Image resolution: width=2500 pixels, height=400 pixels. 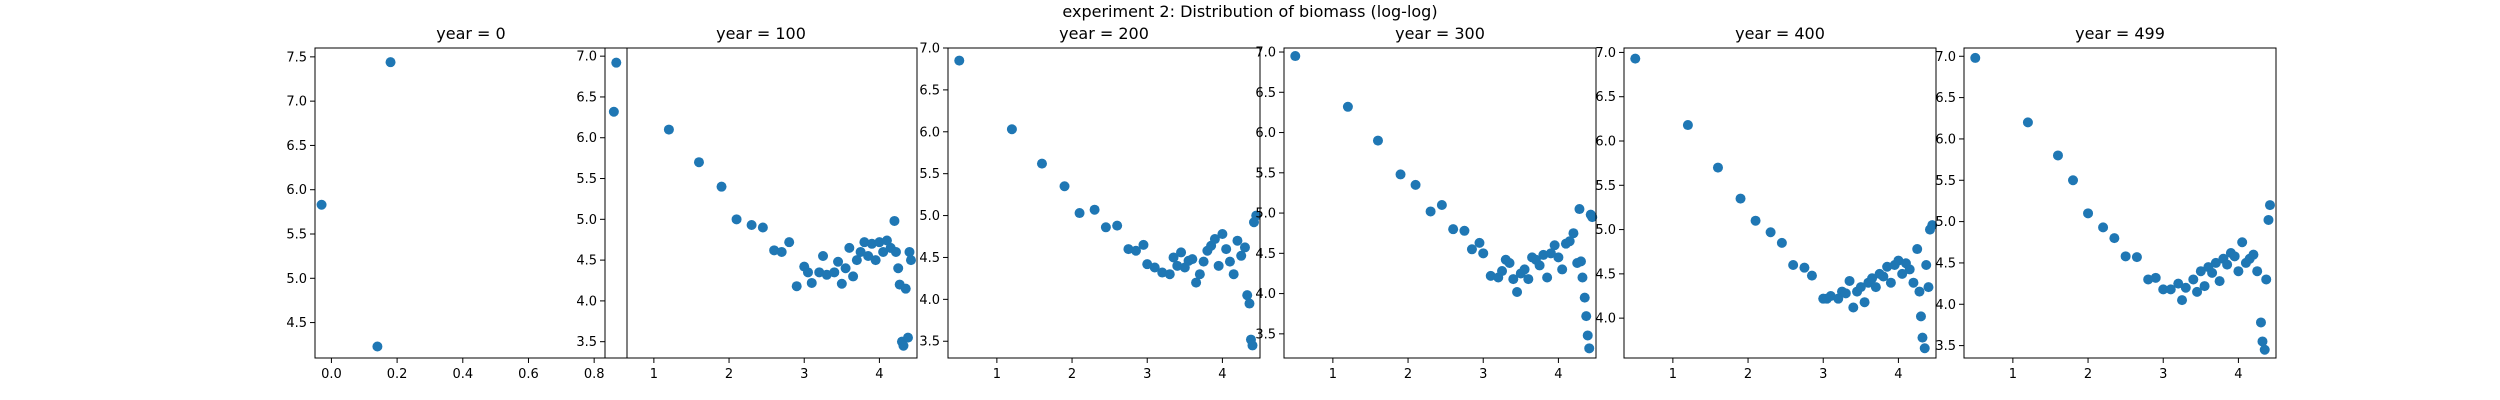 I want to click on y-tick-label: 6.5, so click(x=1605, y=97).